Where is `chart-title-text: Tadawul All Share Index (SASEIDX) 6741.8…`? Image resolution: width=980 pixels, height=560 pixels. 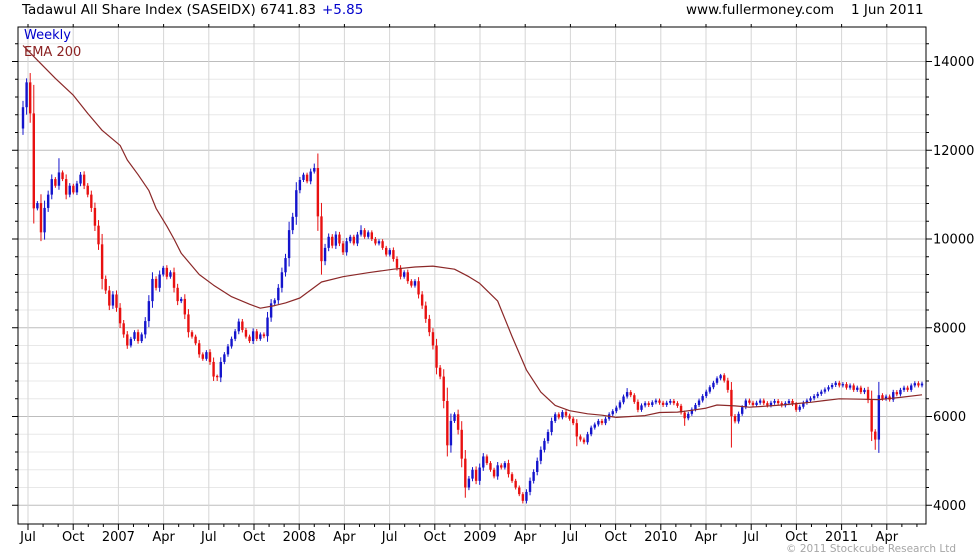 chart-title-text: Tadawul All Share Index (SASEIDX) 6741.8… is located at coordinates (169, 10).